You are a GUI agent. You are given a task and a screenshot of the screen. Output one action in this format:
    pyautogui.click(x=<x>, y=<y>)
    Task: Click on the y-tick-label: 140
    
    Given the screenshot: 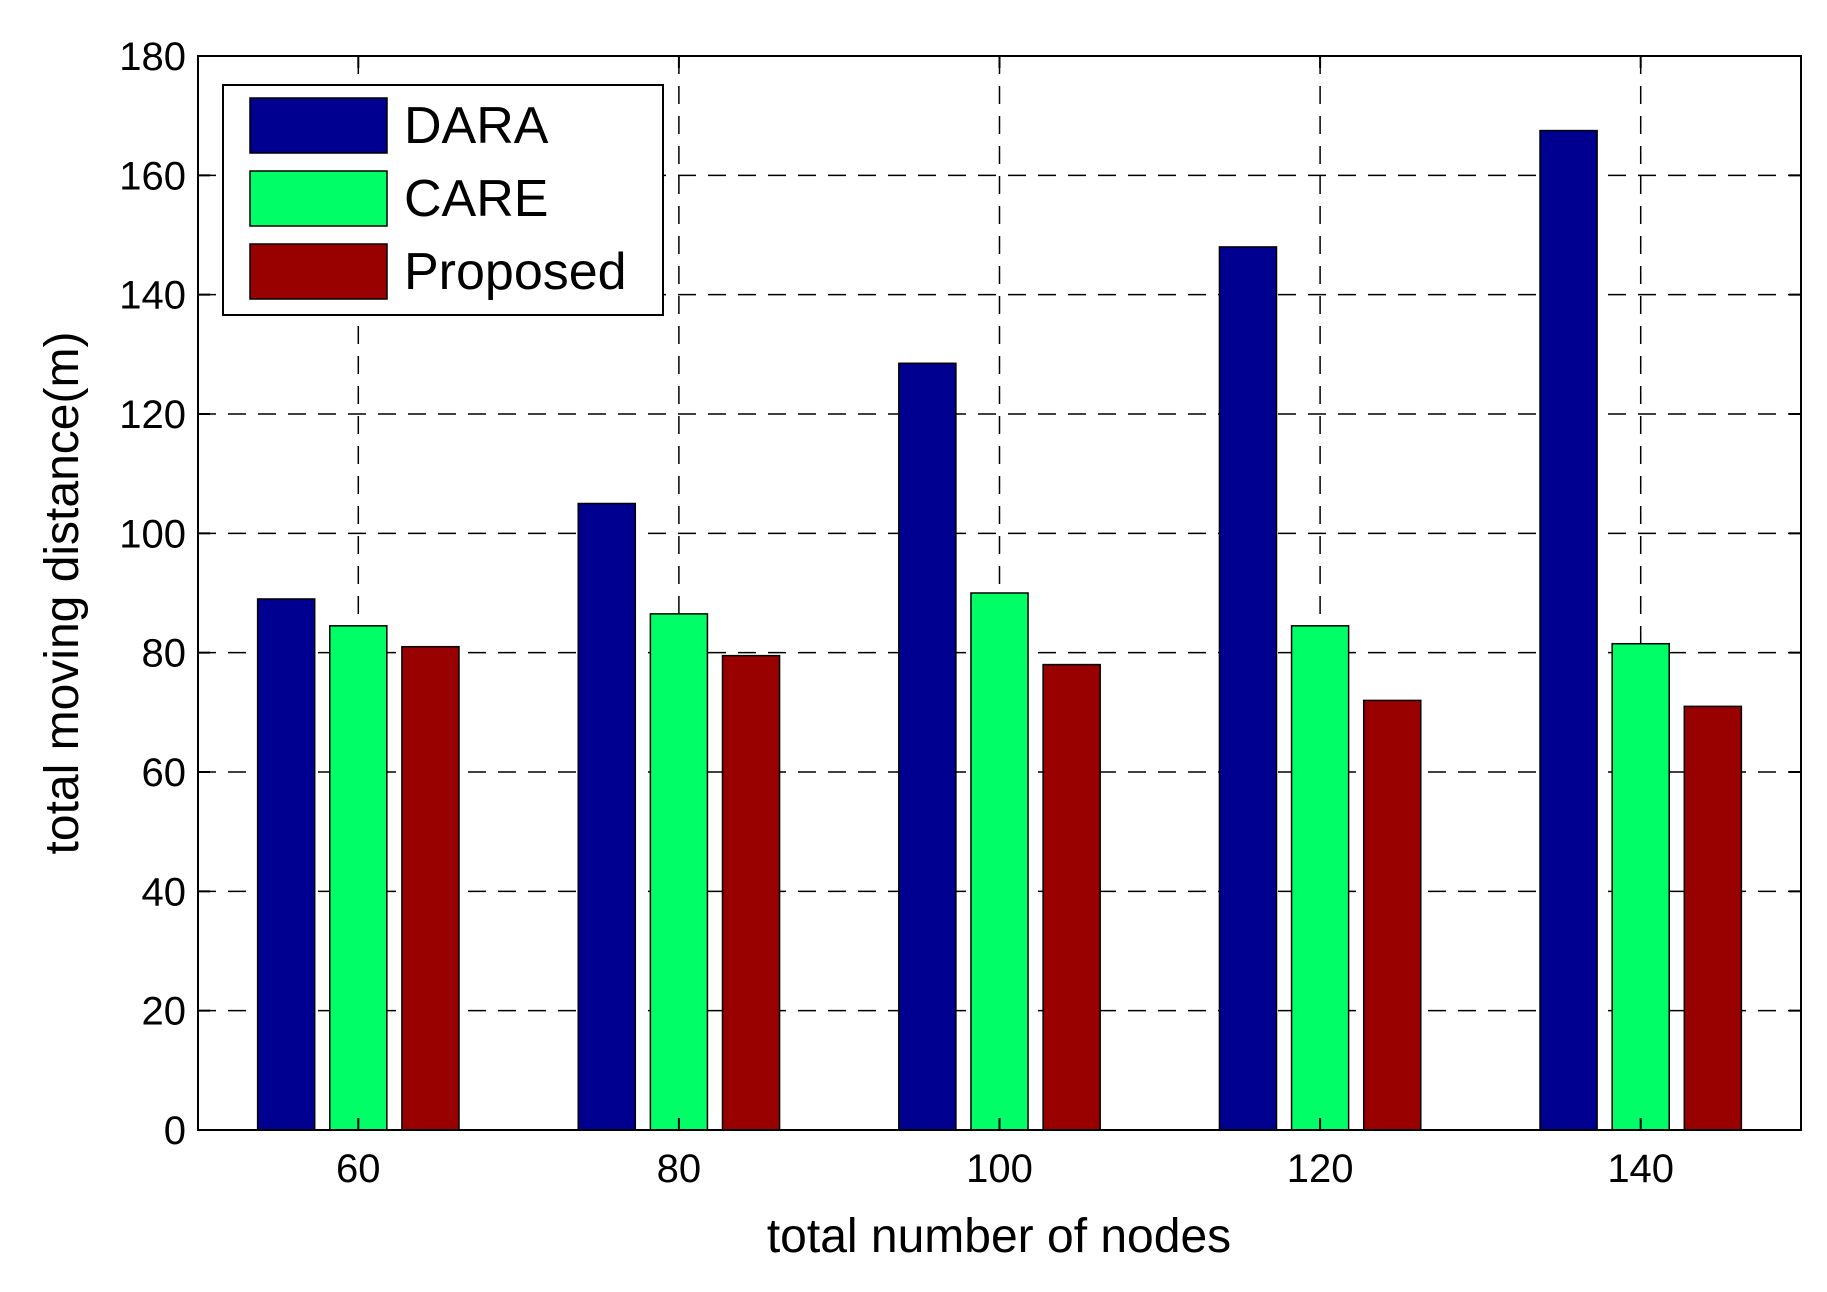 What is the action you would take?
    pyautogui.click(x=152, y=296)
    